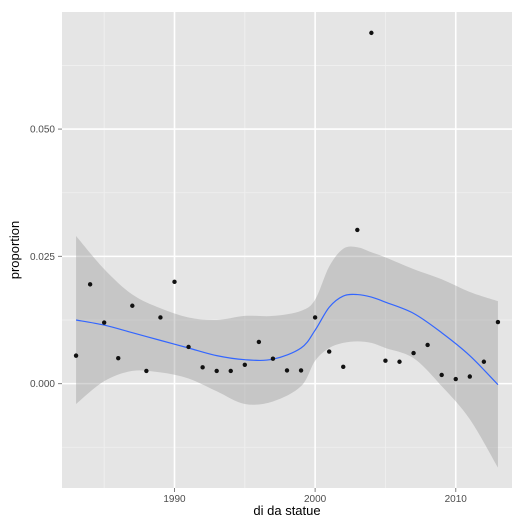 The height and width of the screenshot is (530, 525). I want to click on x-axis-title: di da statue, so click(286, 510).